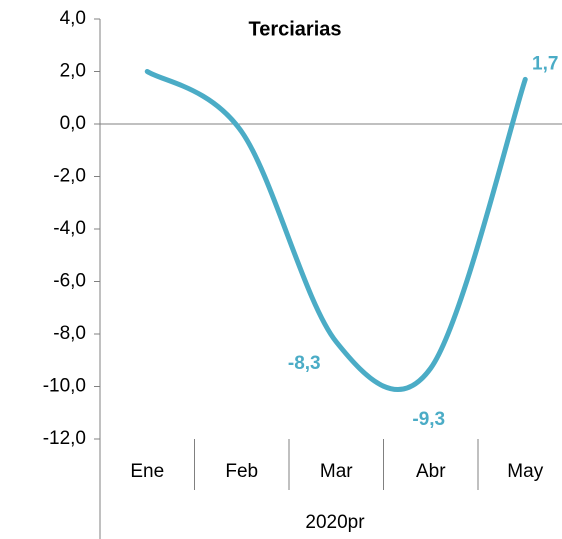  Describe the element at coordinates (336, 471) in the screenshot. I see `x-tick-label: Mar` at that location.